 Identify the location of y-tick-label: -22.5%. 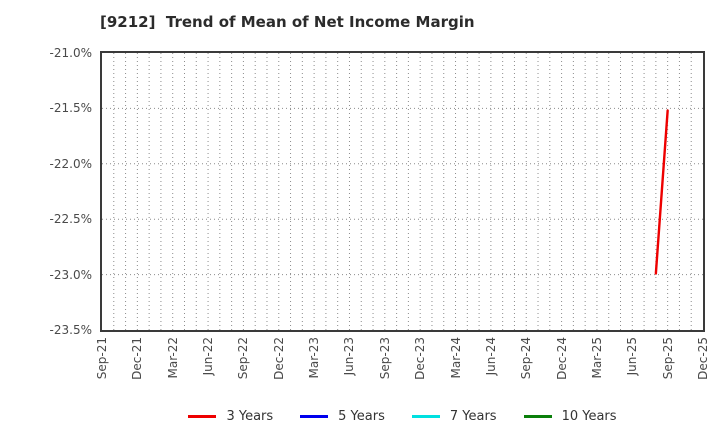
(70, 219).